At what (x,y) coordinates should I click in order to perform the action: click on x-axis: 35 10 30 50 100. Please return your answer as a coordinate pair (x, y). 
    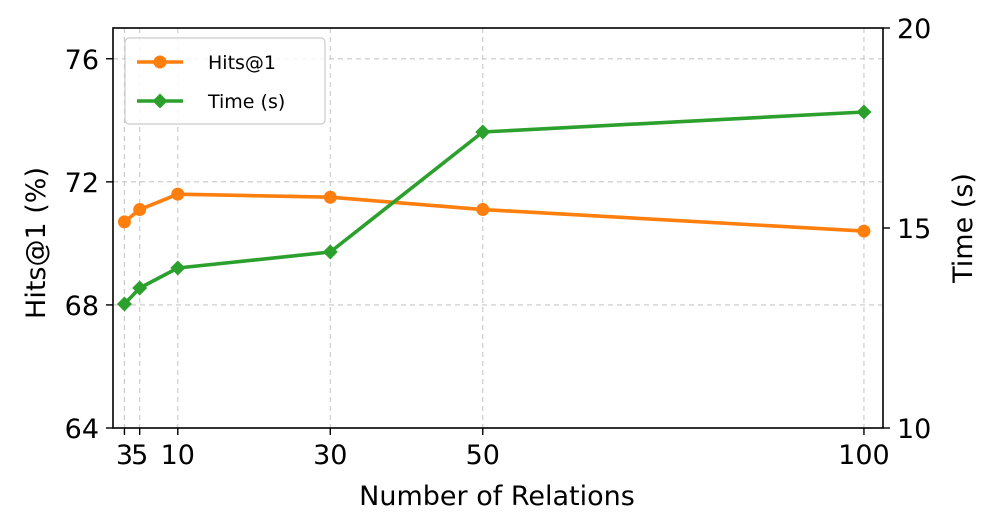
    Looking at the image, I should click on (503, 449).